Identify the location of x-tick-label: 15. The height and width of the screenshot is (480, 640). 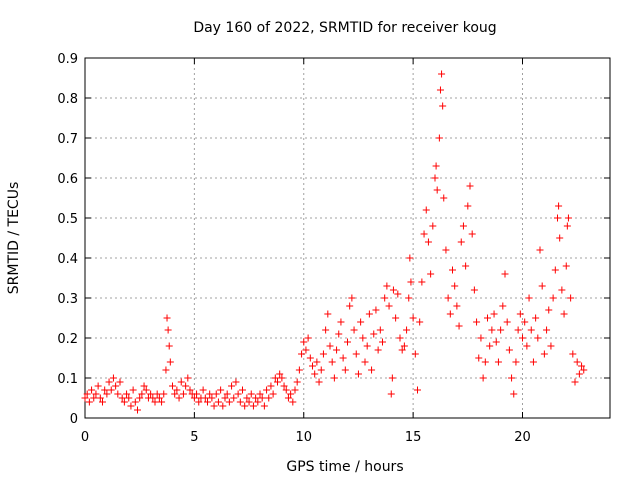
(413, 437).